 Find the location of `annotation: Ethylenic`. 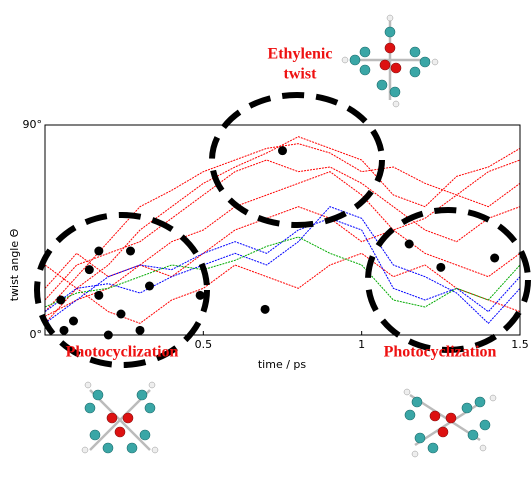

annotation: Ethylenic is located at coordinates (300, 54).